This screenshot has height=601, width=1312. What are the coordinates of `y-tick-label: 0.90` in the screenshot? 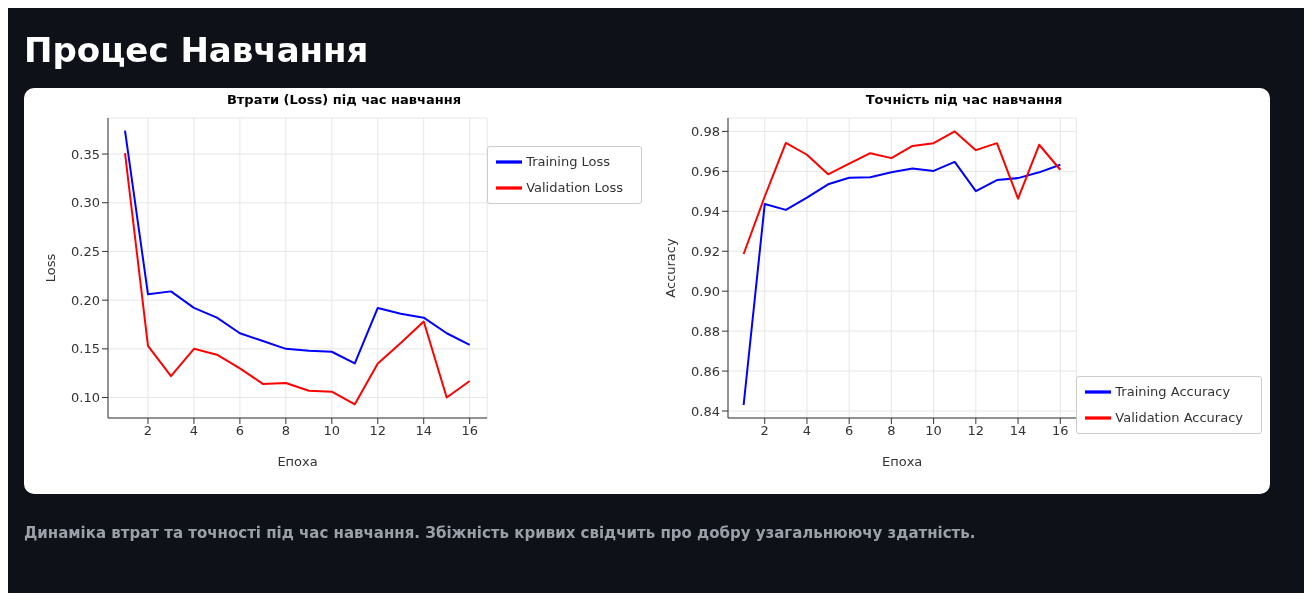 It's located at (705, 291).